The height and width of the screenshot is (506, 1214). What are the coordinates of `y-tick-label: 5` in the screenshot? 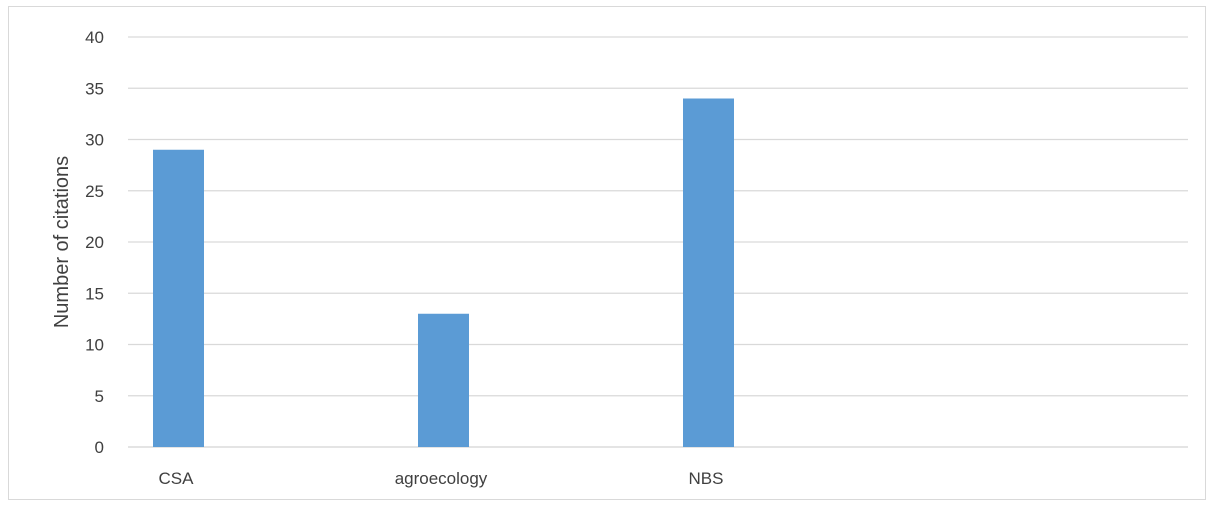 It's located at (99, 396).